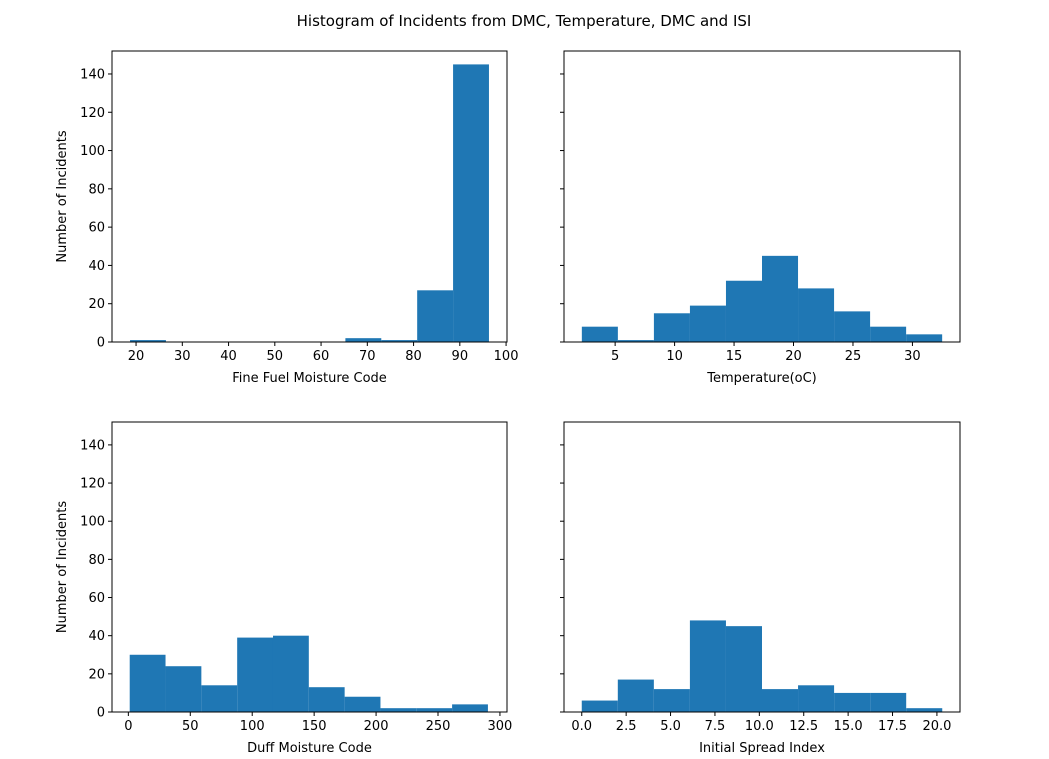 The image size is (1049, 759). Describe the element at coordinates (715, 726) in the screenshot. I see `x-tick-label: 7.5` at that location.